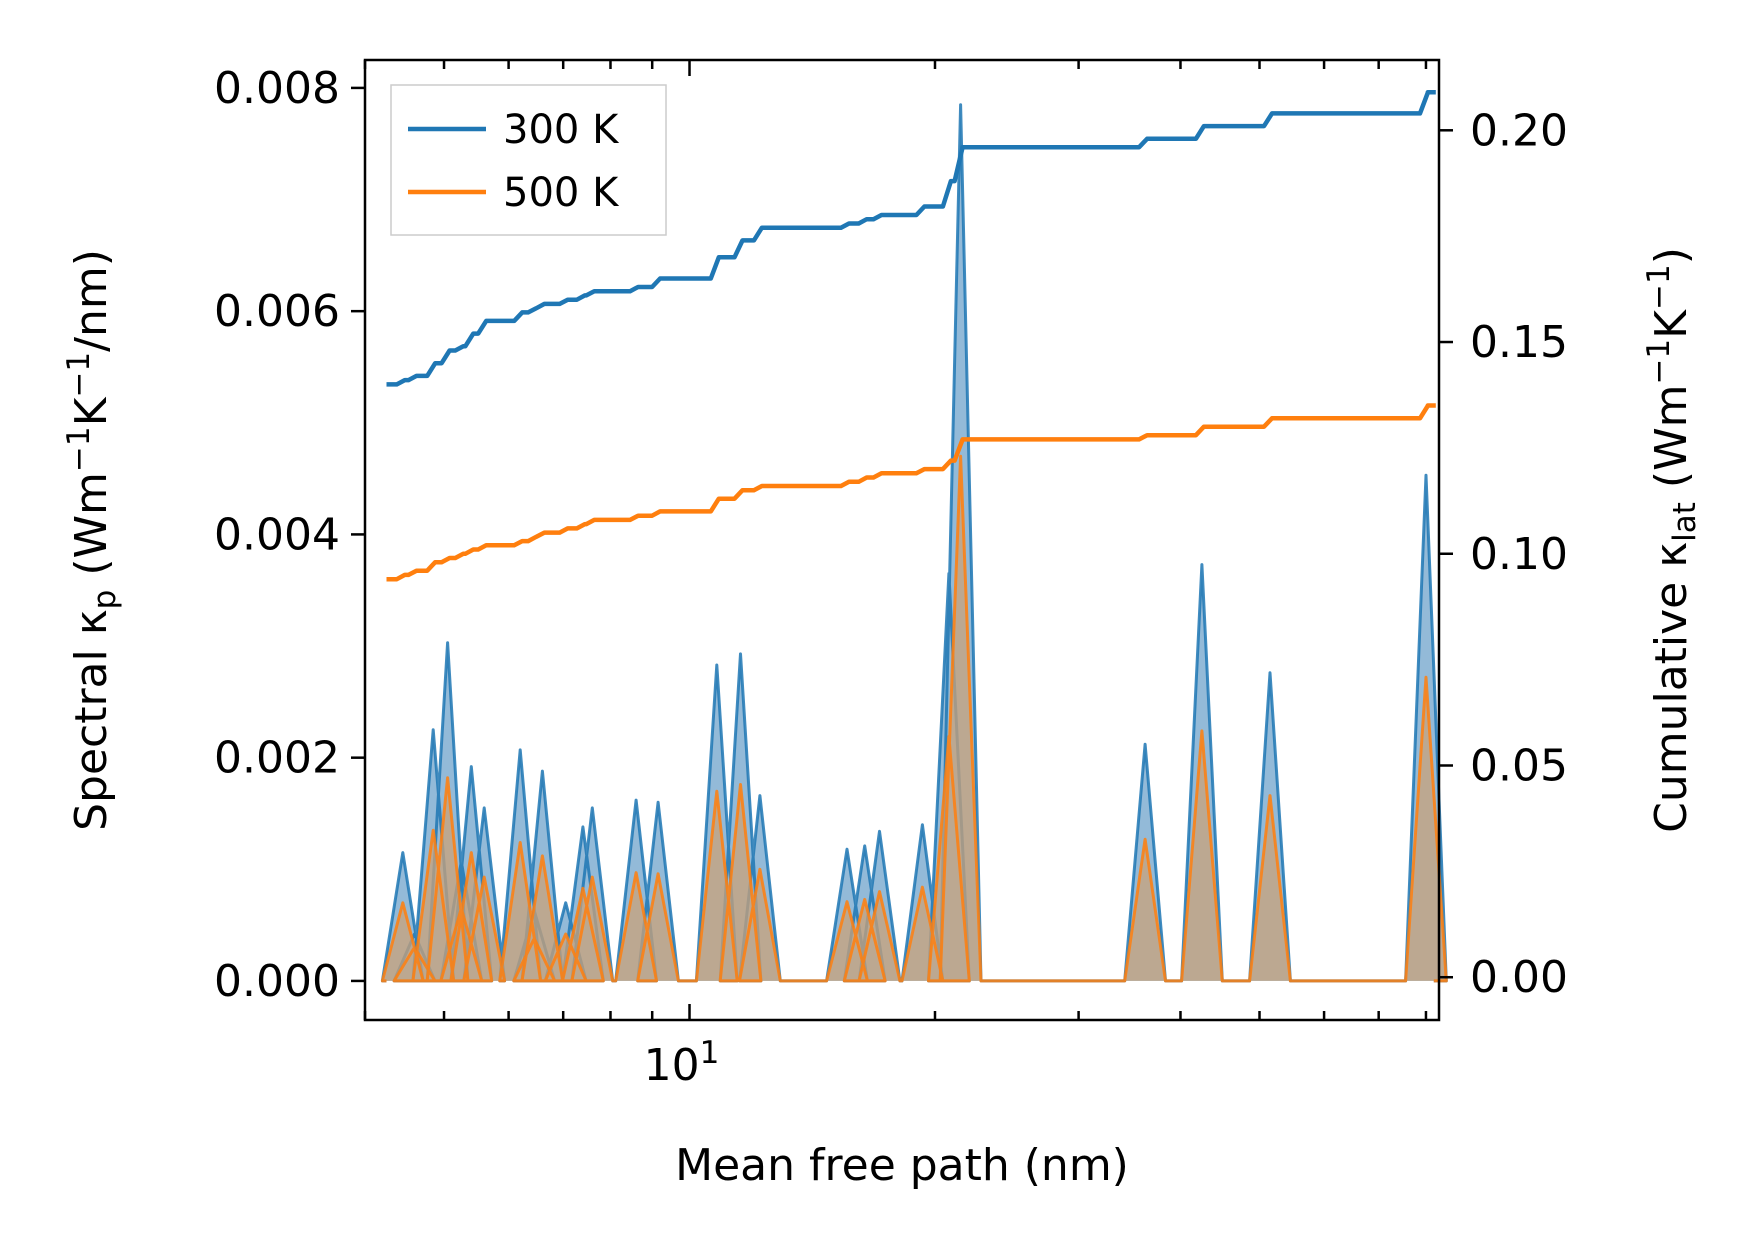 Image resolution: width=1753 pixels, height=1253 pixels. Describe the element at coordinates (1519, 554) in the screenshot. I see `y-right-tick-label-2: 0.10` at that location.